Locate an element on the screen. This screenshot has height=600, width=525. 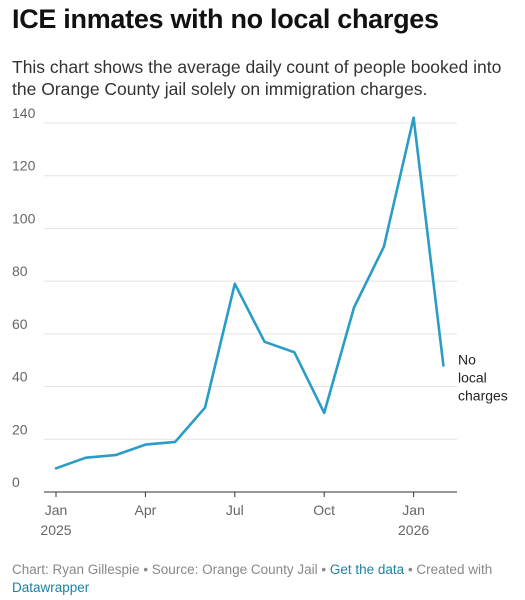
series-direct-label: No is located at coordinates (467, 359).